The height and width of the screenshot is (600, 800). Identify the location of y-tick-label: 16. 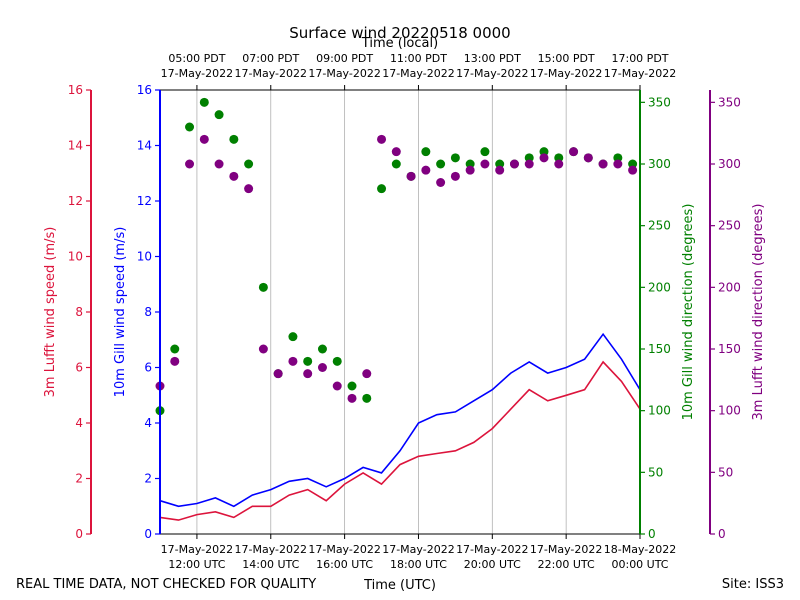
(144, 90).